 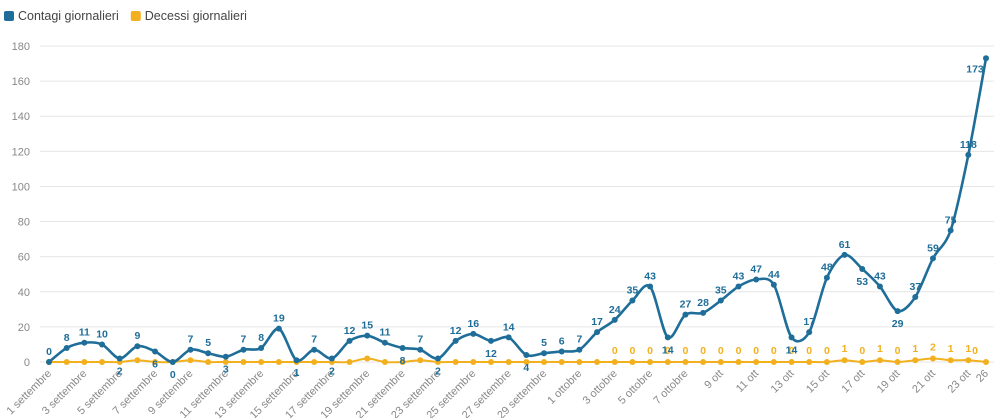 What do you see at coordinates (564, 387) in the screenshot?
I see `x-tick-label: 1 ottobre` at bounding box center [564, 387].